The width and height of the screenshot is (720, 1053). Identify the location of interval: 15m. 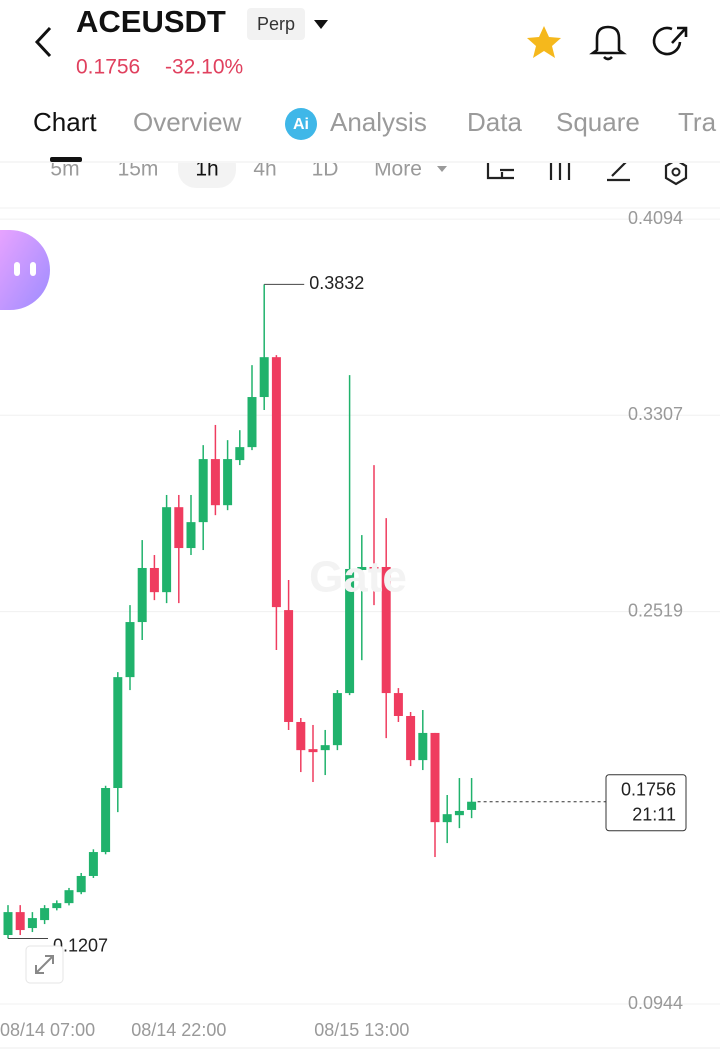
(138, 169).